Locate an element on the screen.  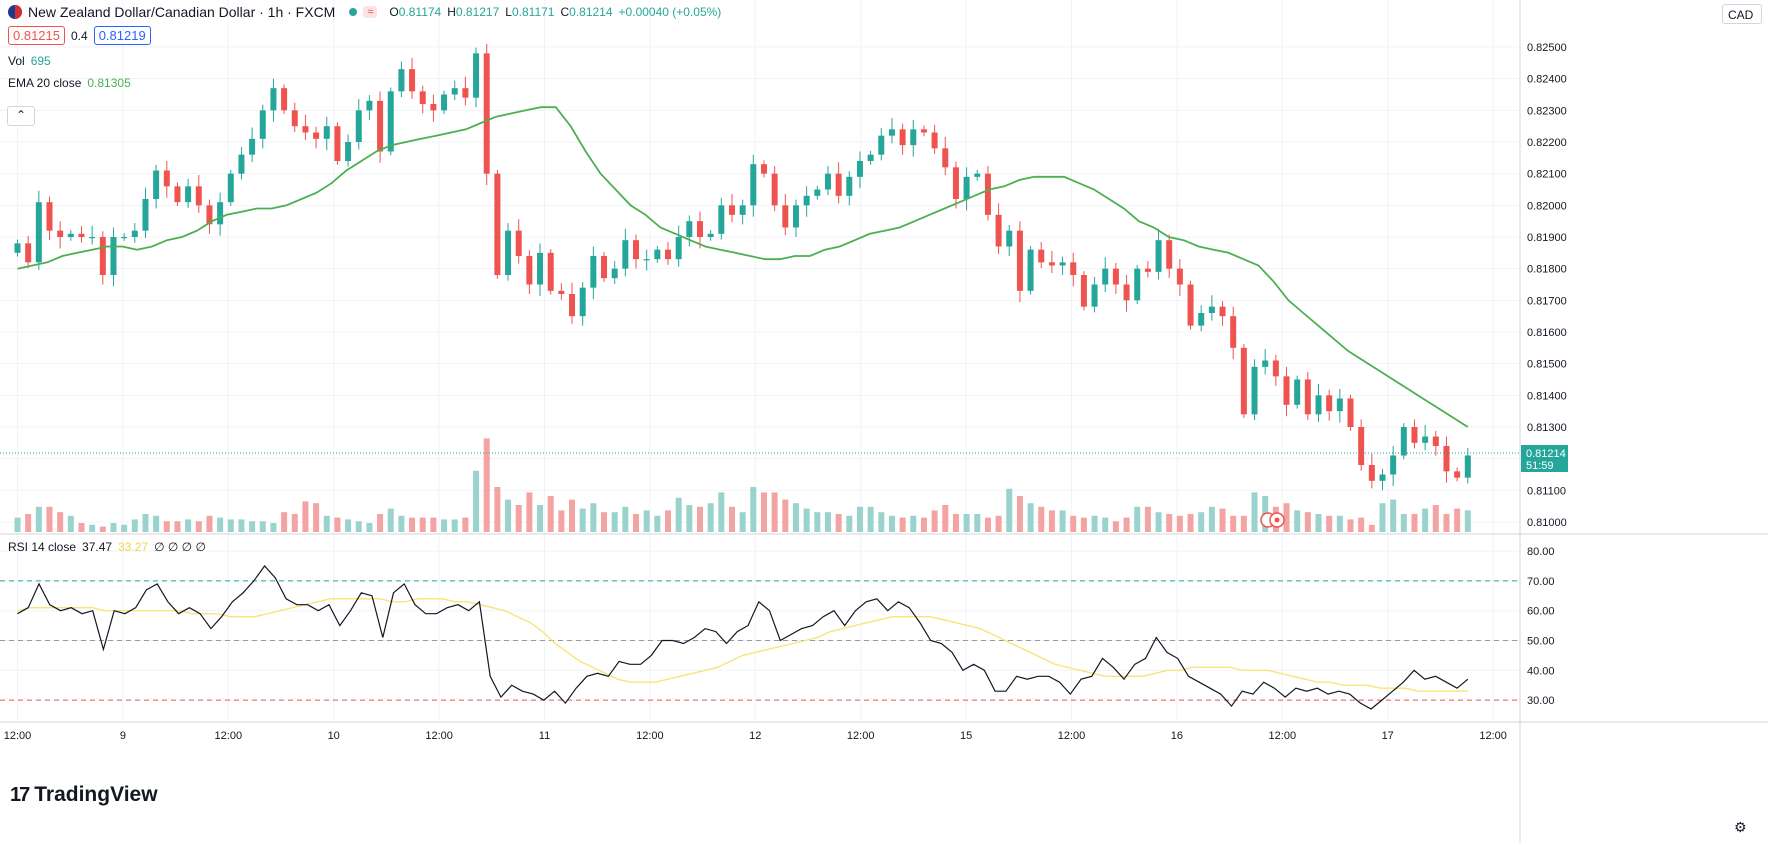
settings-gear-icon: ⚙ is located at coordinates (1740, 827).